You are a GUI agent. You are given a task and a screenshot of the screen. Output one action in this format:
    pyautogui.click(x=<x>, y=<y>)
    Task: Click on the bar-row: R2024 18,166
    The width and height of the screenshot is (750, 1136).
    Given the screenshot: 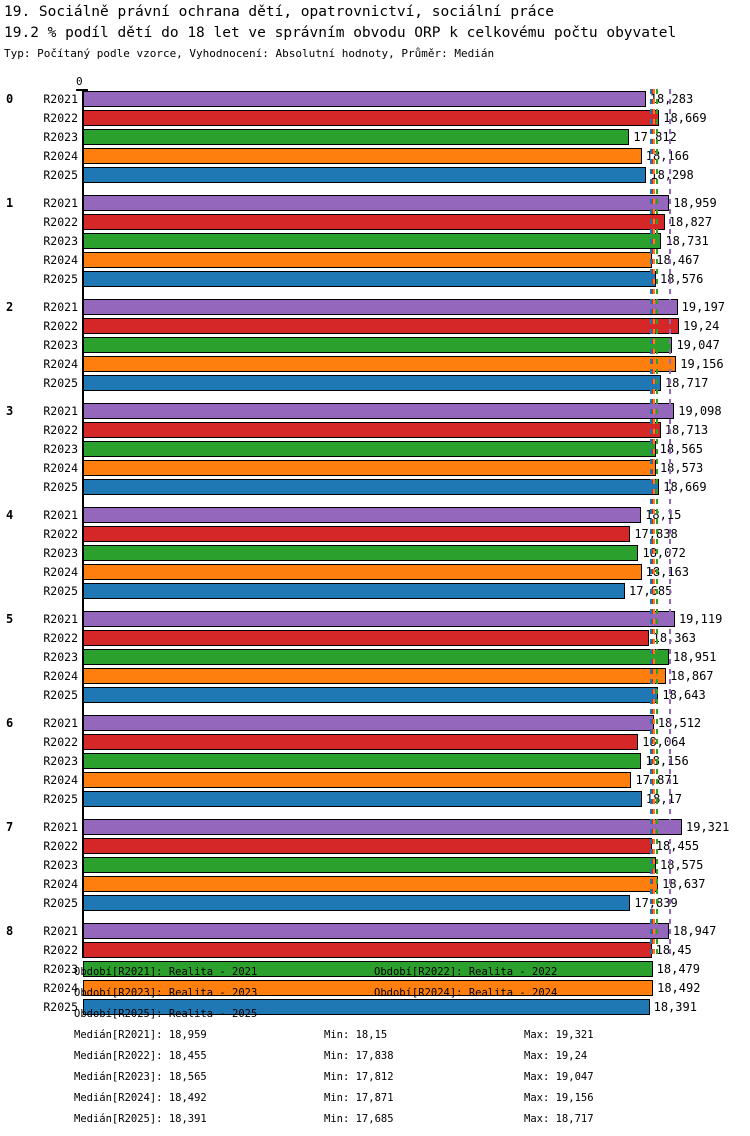 What is the action you would take?
    pyautogui.click(x=375, y=156)
    